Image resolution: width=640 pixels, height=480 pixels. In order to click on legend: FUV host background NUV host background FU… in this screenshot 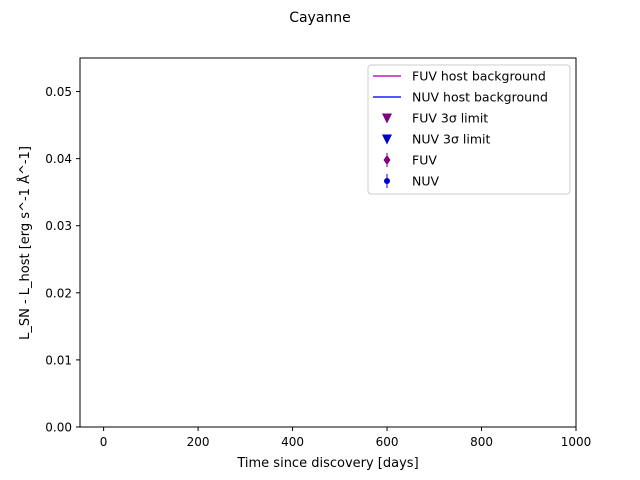, I will do `click(469, 129)`.